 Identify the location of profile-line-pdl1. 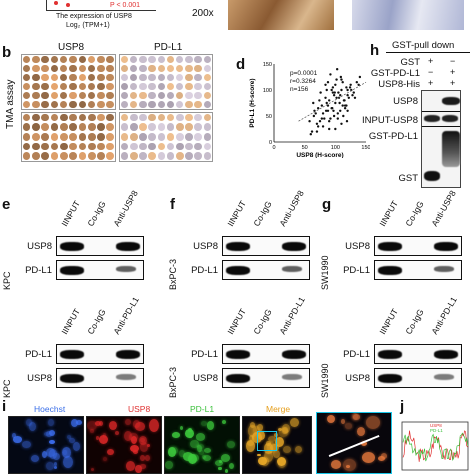
(435, 447).